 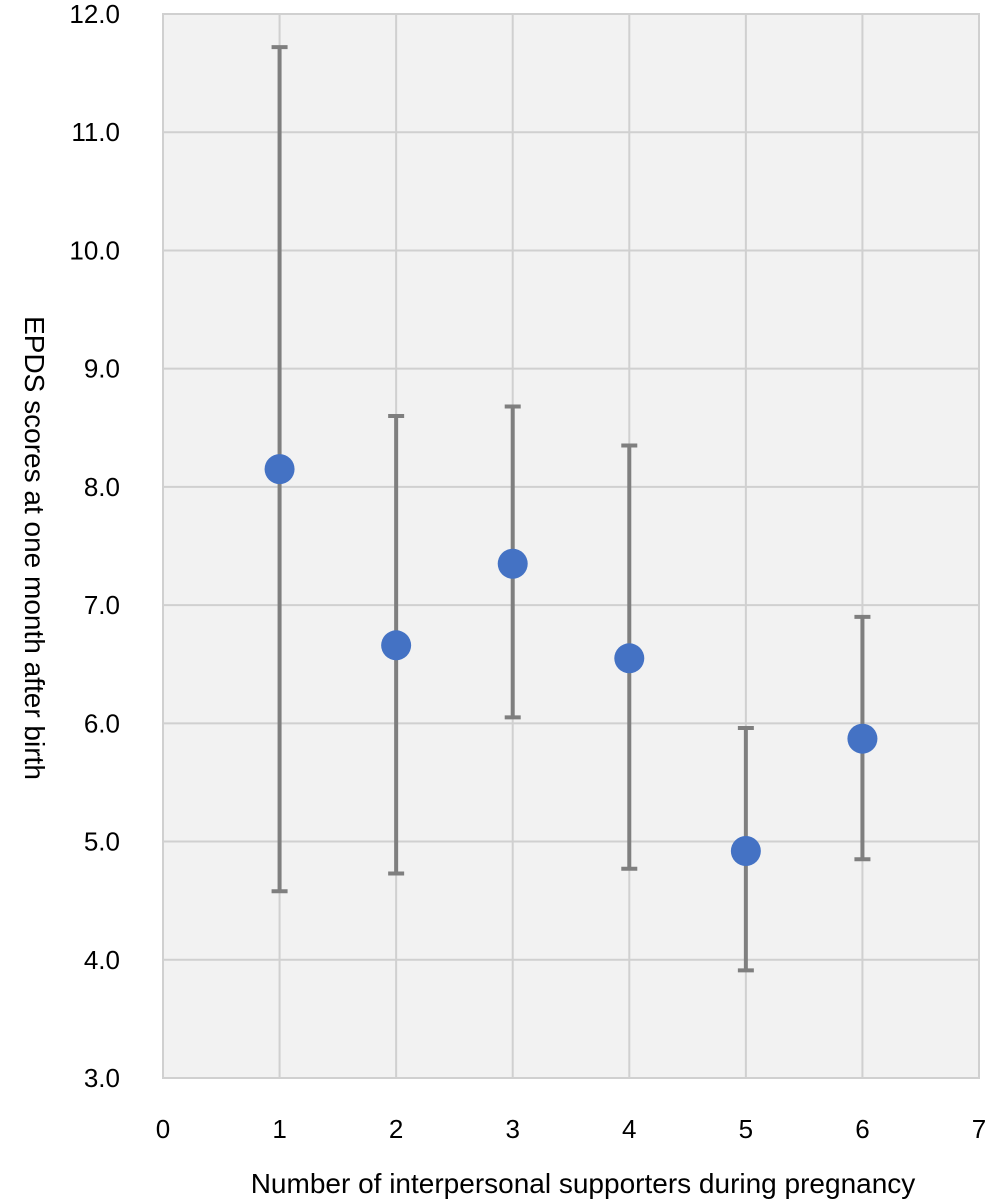 I want to click on y-tick-label: 3.0, so click(x=102, y=1078).